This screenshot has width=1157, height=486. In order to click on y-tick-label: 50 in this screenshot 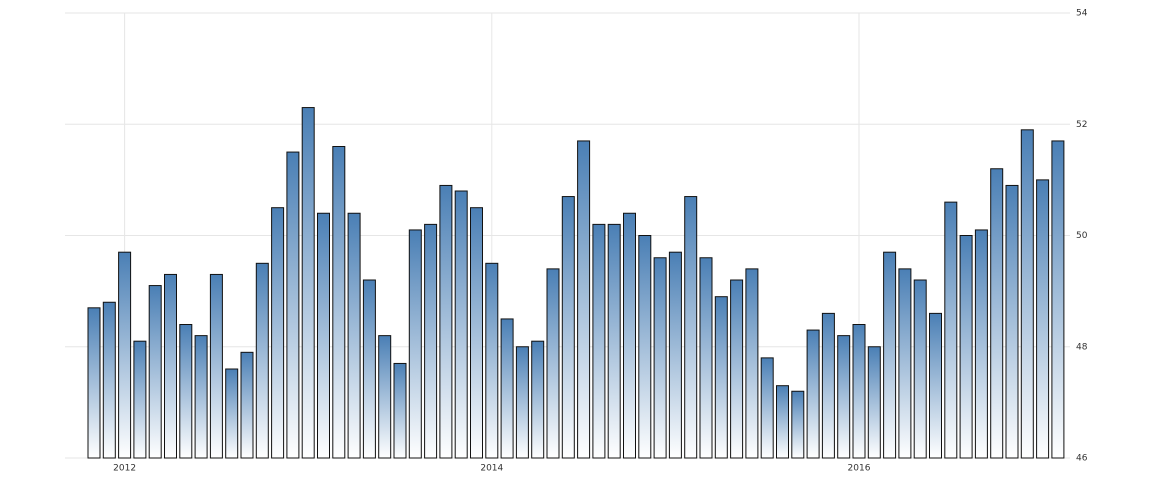, I will do `click(1082, 236)`.